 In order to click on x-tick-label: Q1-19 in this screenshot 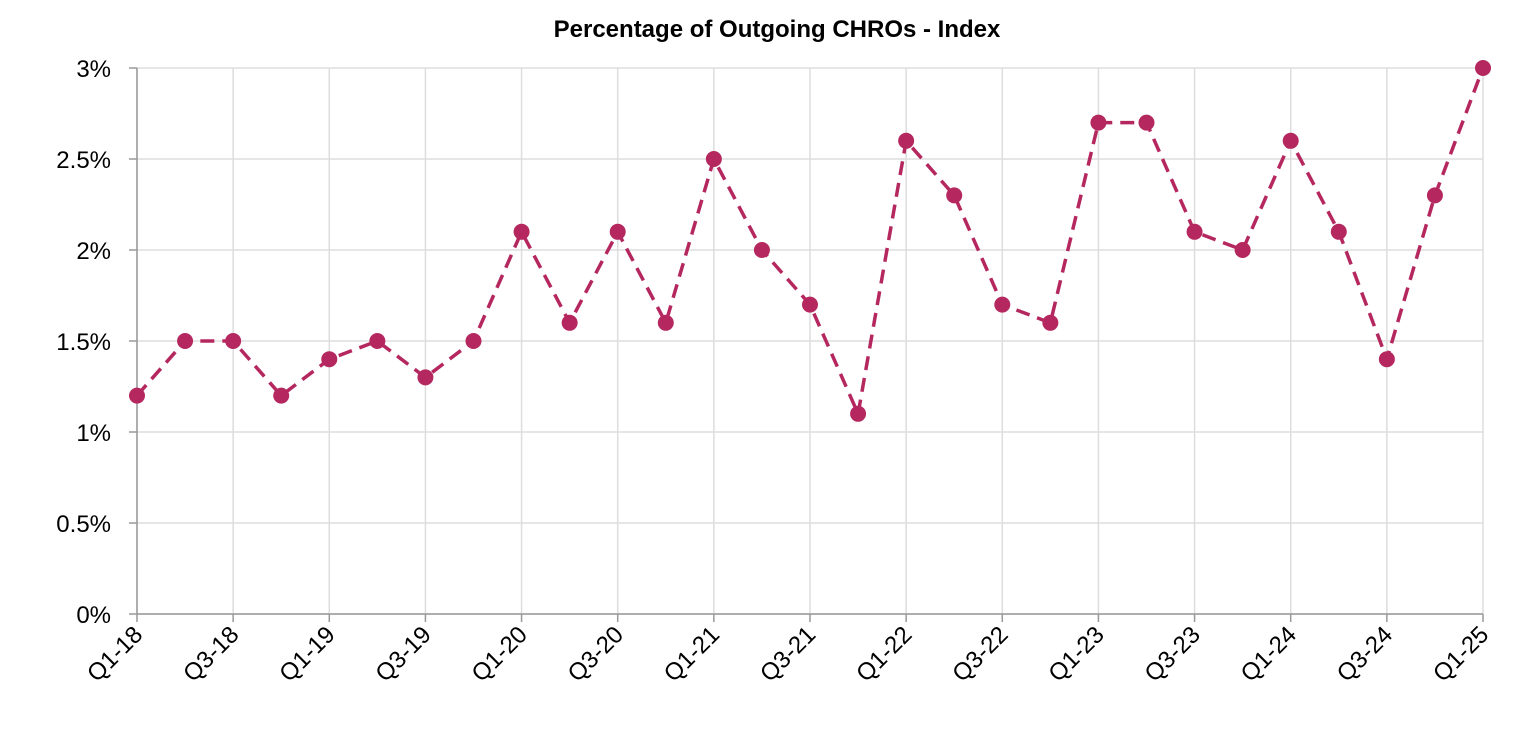, I will do `click(307, 654)`.